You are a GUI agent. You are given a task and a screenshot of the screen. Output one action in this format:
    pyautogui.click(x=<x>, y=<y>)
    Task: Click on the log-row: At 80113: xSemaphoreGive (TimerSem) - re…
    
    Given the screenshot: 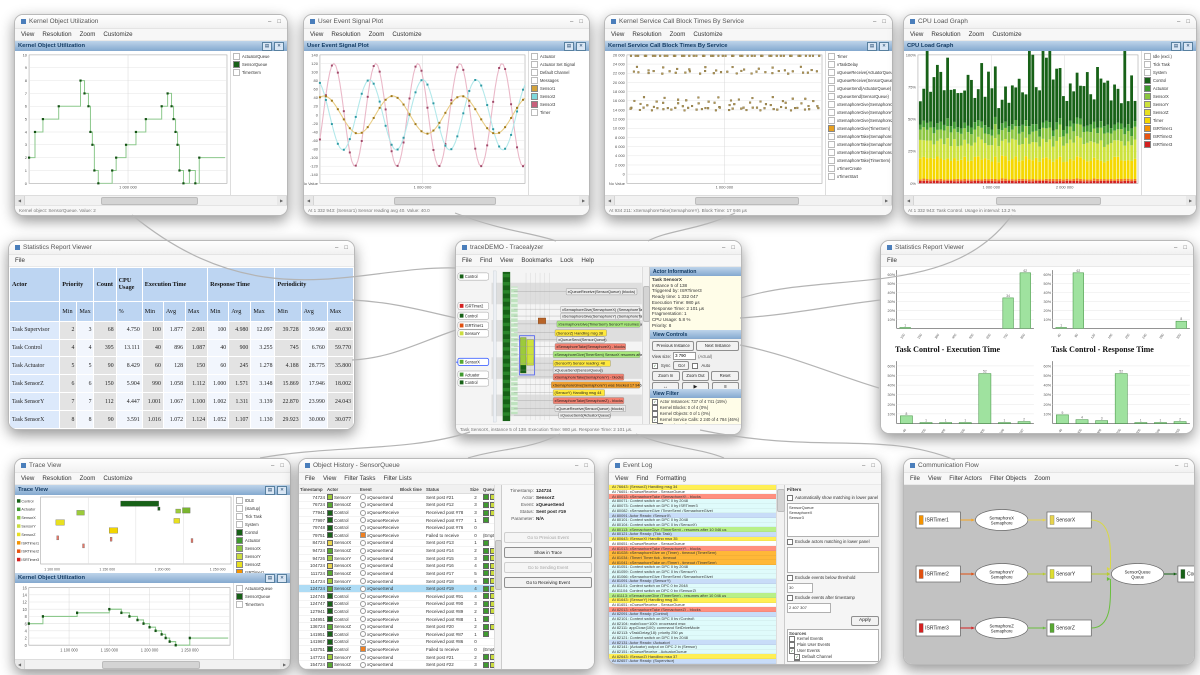 What is the action you would take?
    pyautogui.click(x=692, y=530)
    